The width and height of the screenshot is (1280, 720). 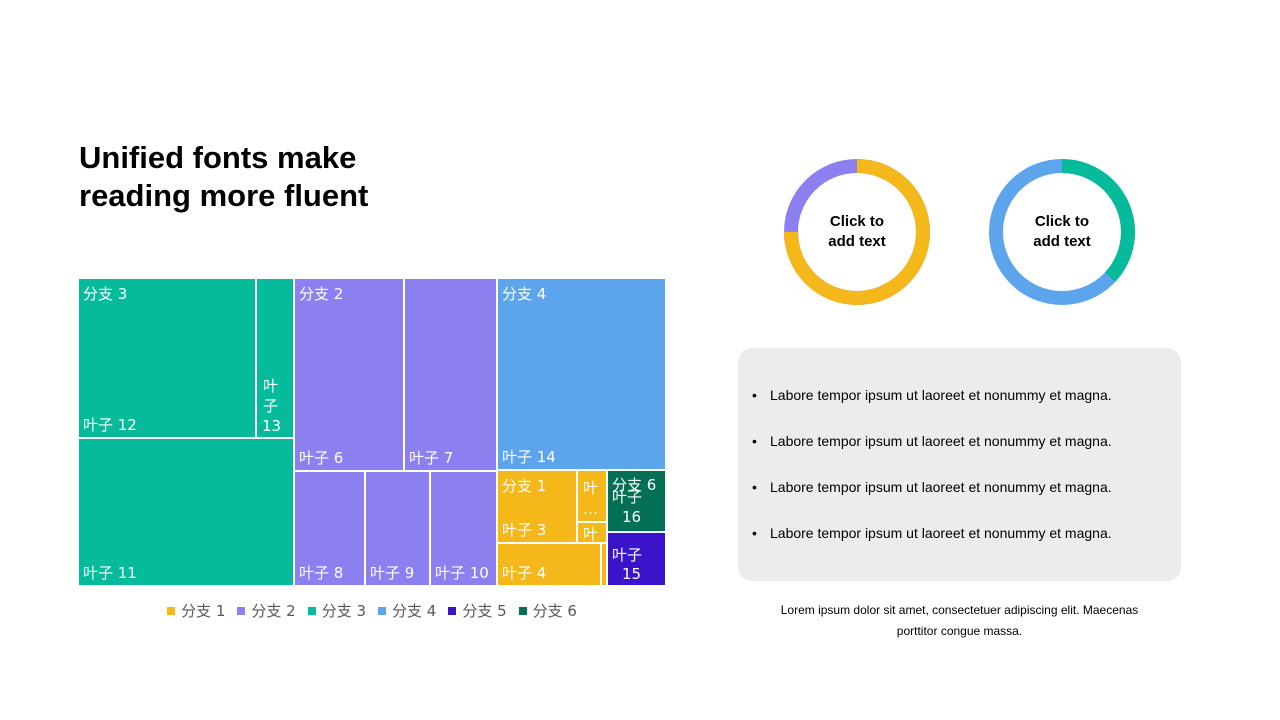 What do you see at coordinates (1062, 241) in the screenshot?
I see `donut-2-line-2: add text` at bounding box center [1062, 241].